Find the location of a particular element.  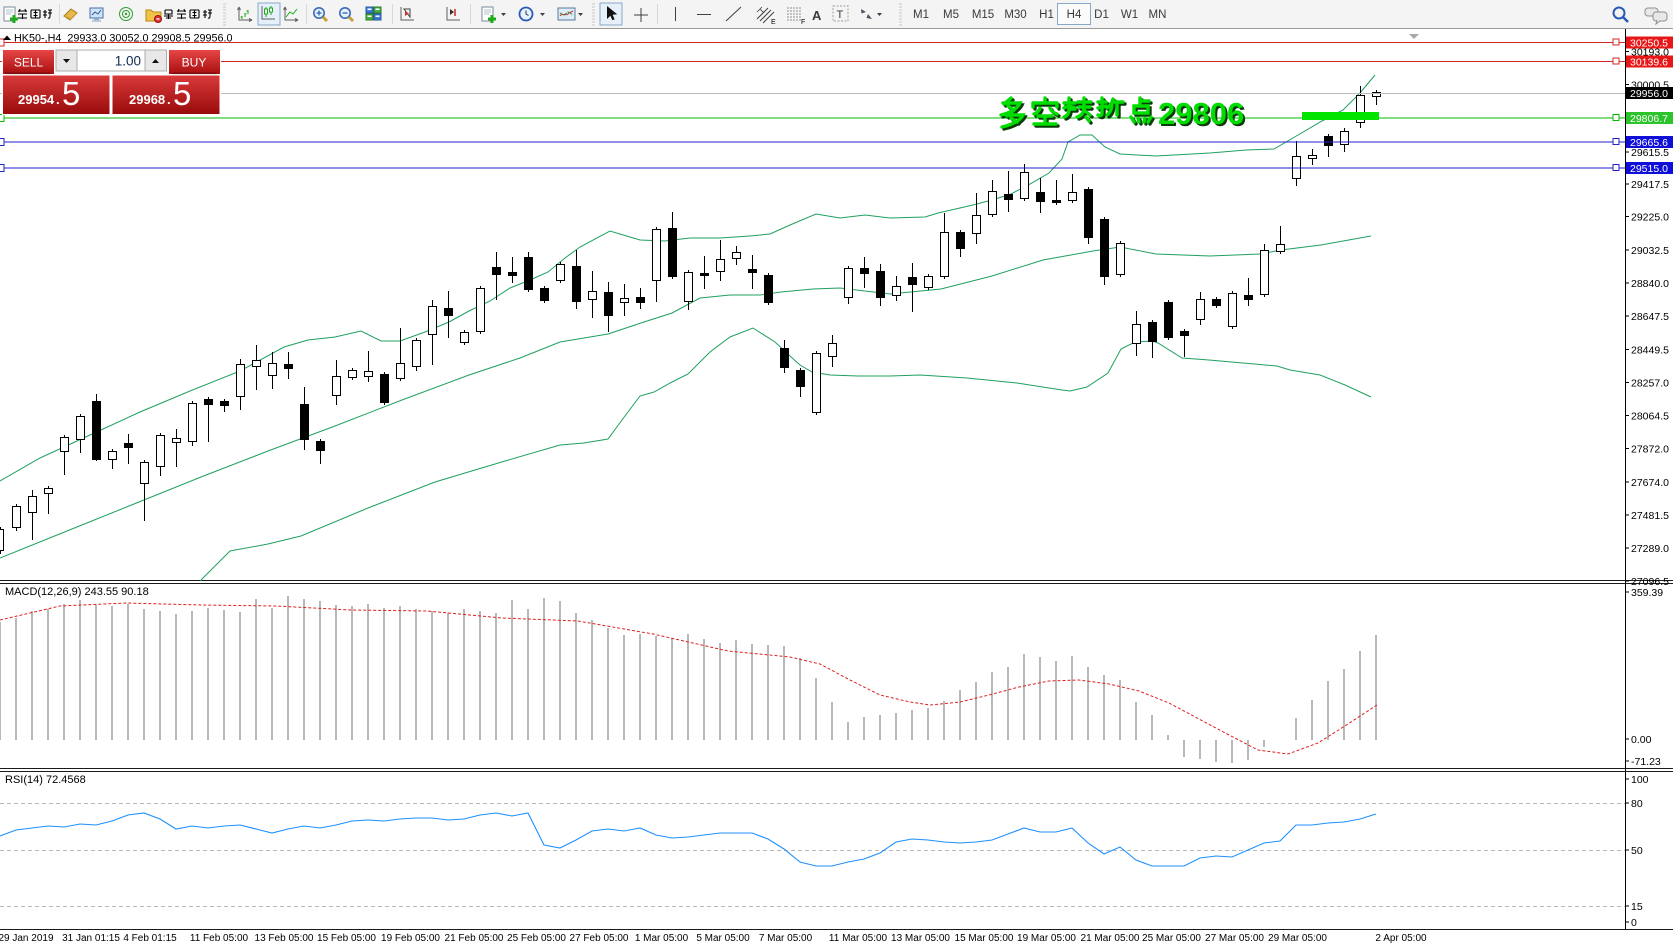

svg-text: 0.00 is located at coordinates (1641, 740).